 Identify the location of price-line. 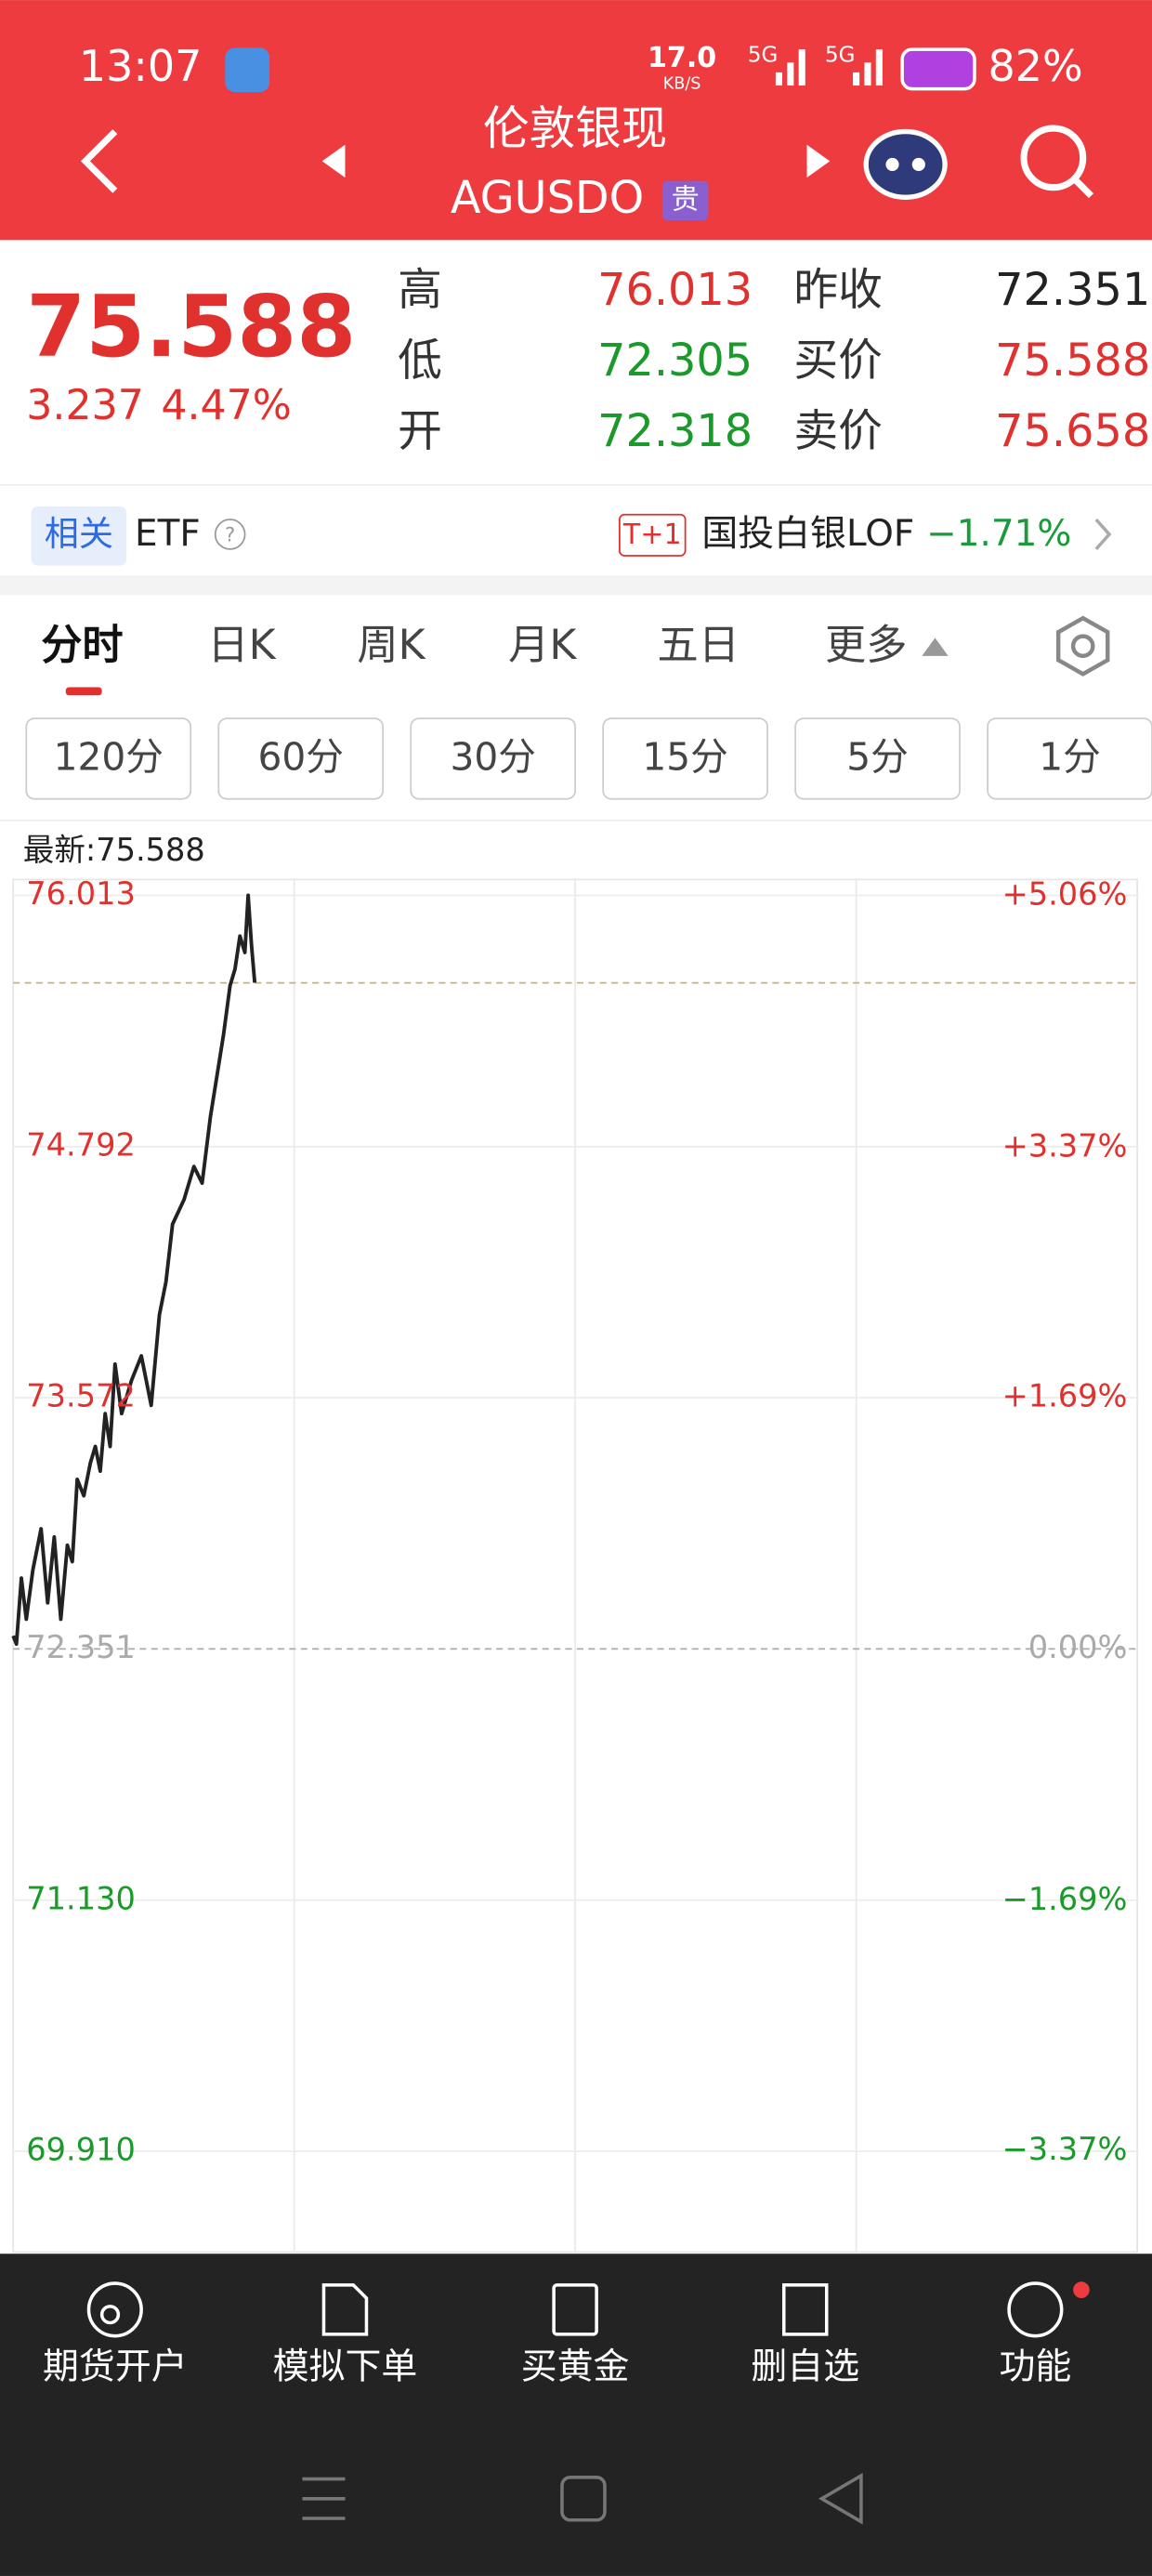
(134, 1270).